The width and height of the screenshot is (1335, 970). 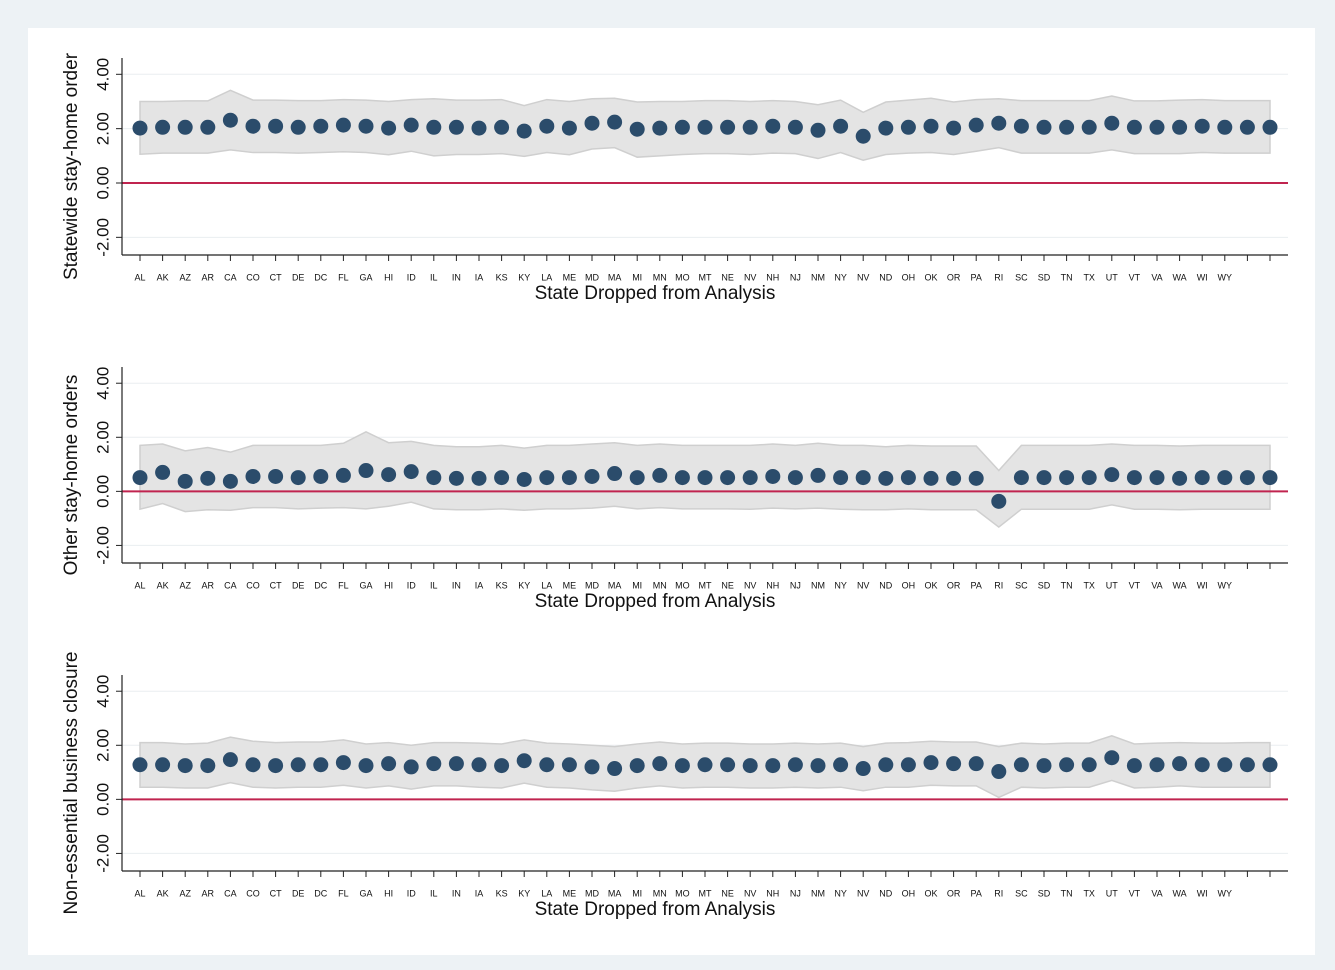 I want to click on x-tick-label: CO, so click(x=253, y=585).